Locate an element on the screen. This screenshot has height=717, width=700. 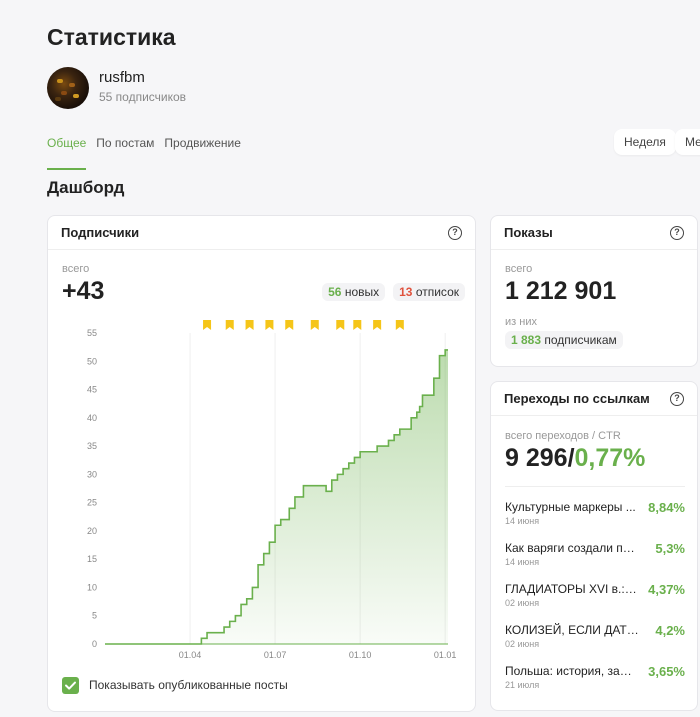
channel-avatar is located at coordinates (68, 88).